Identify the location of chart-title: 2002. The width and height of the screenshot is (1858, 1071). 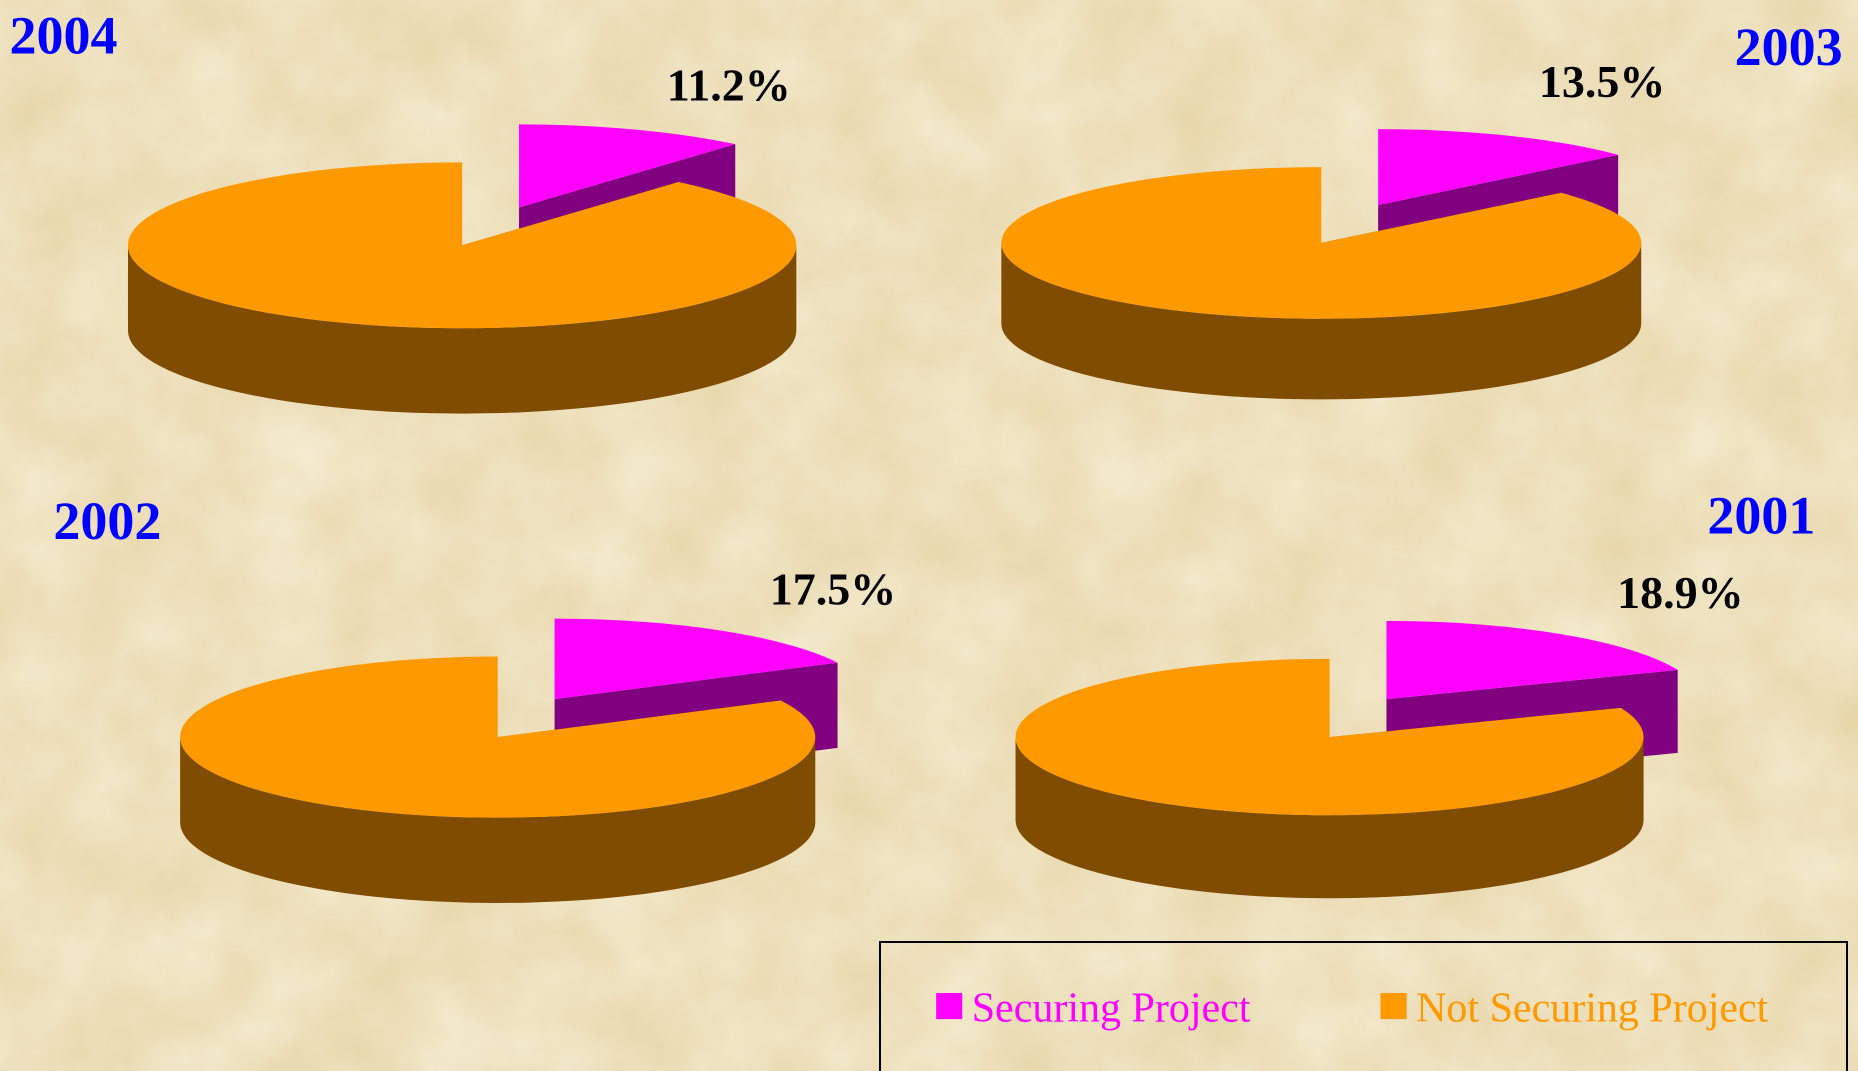
(107, 521).